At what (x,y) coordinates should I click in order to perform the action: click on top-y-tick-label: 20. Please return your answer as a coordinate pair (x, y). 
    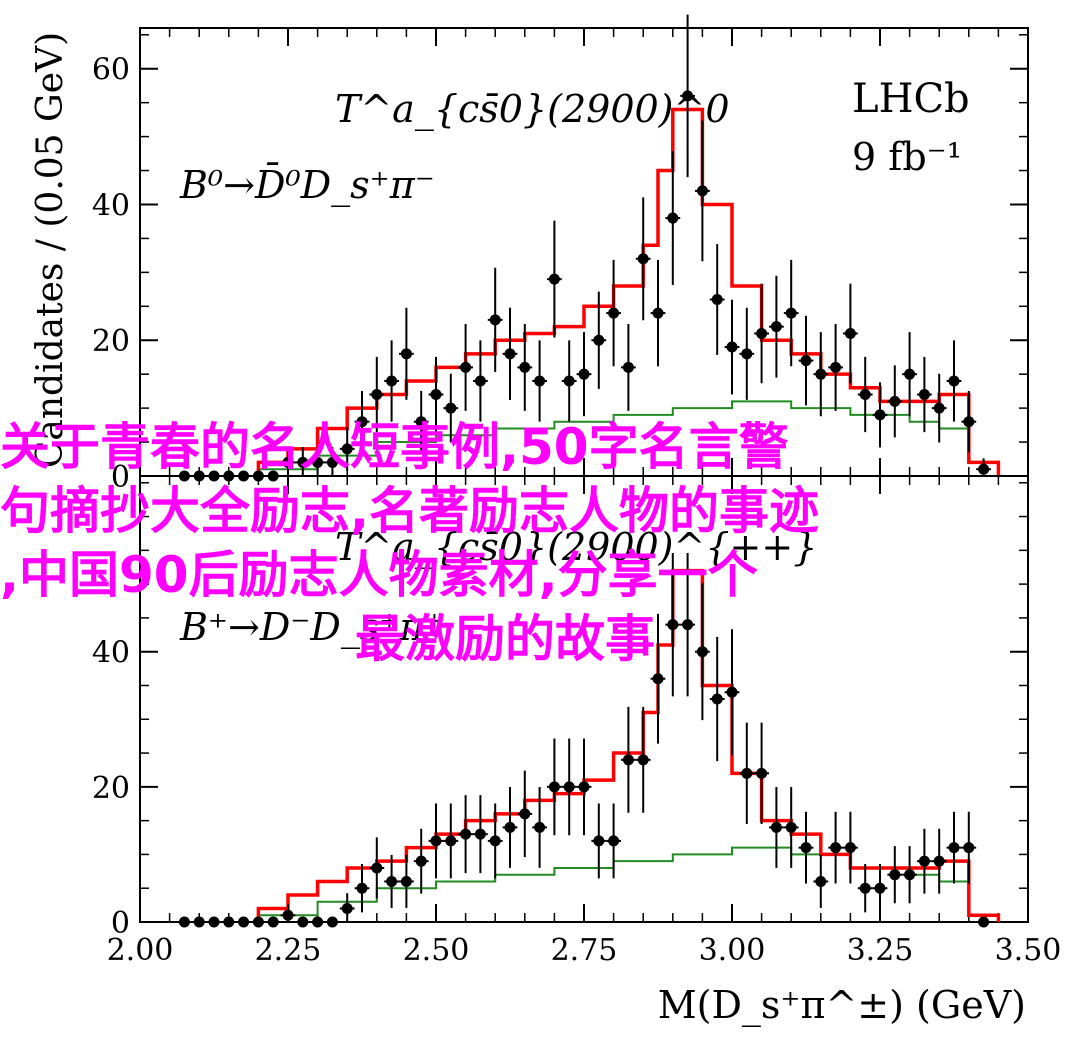
    Looking at the image, I should click on (111, 341).